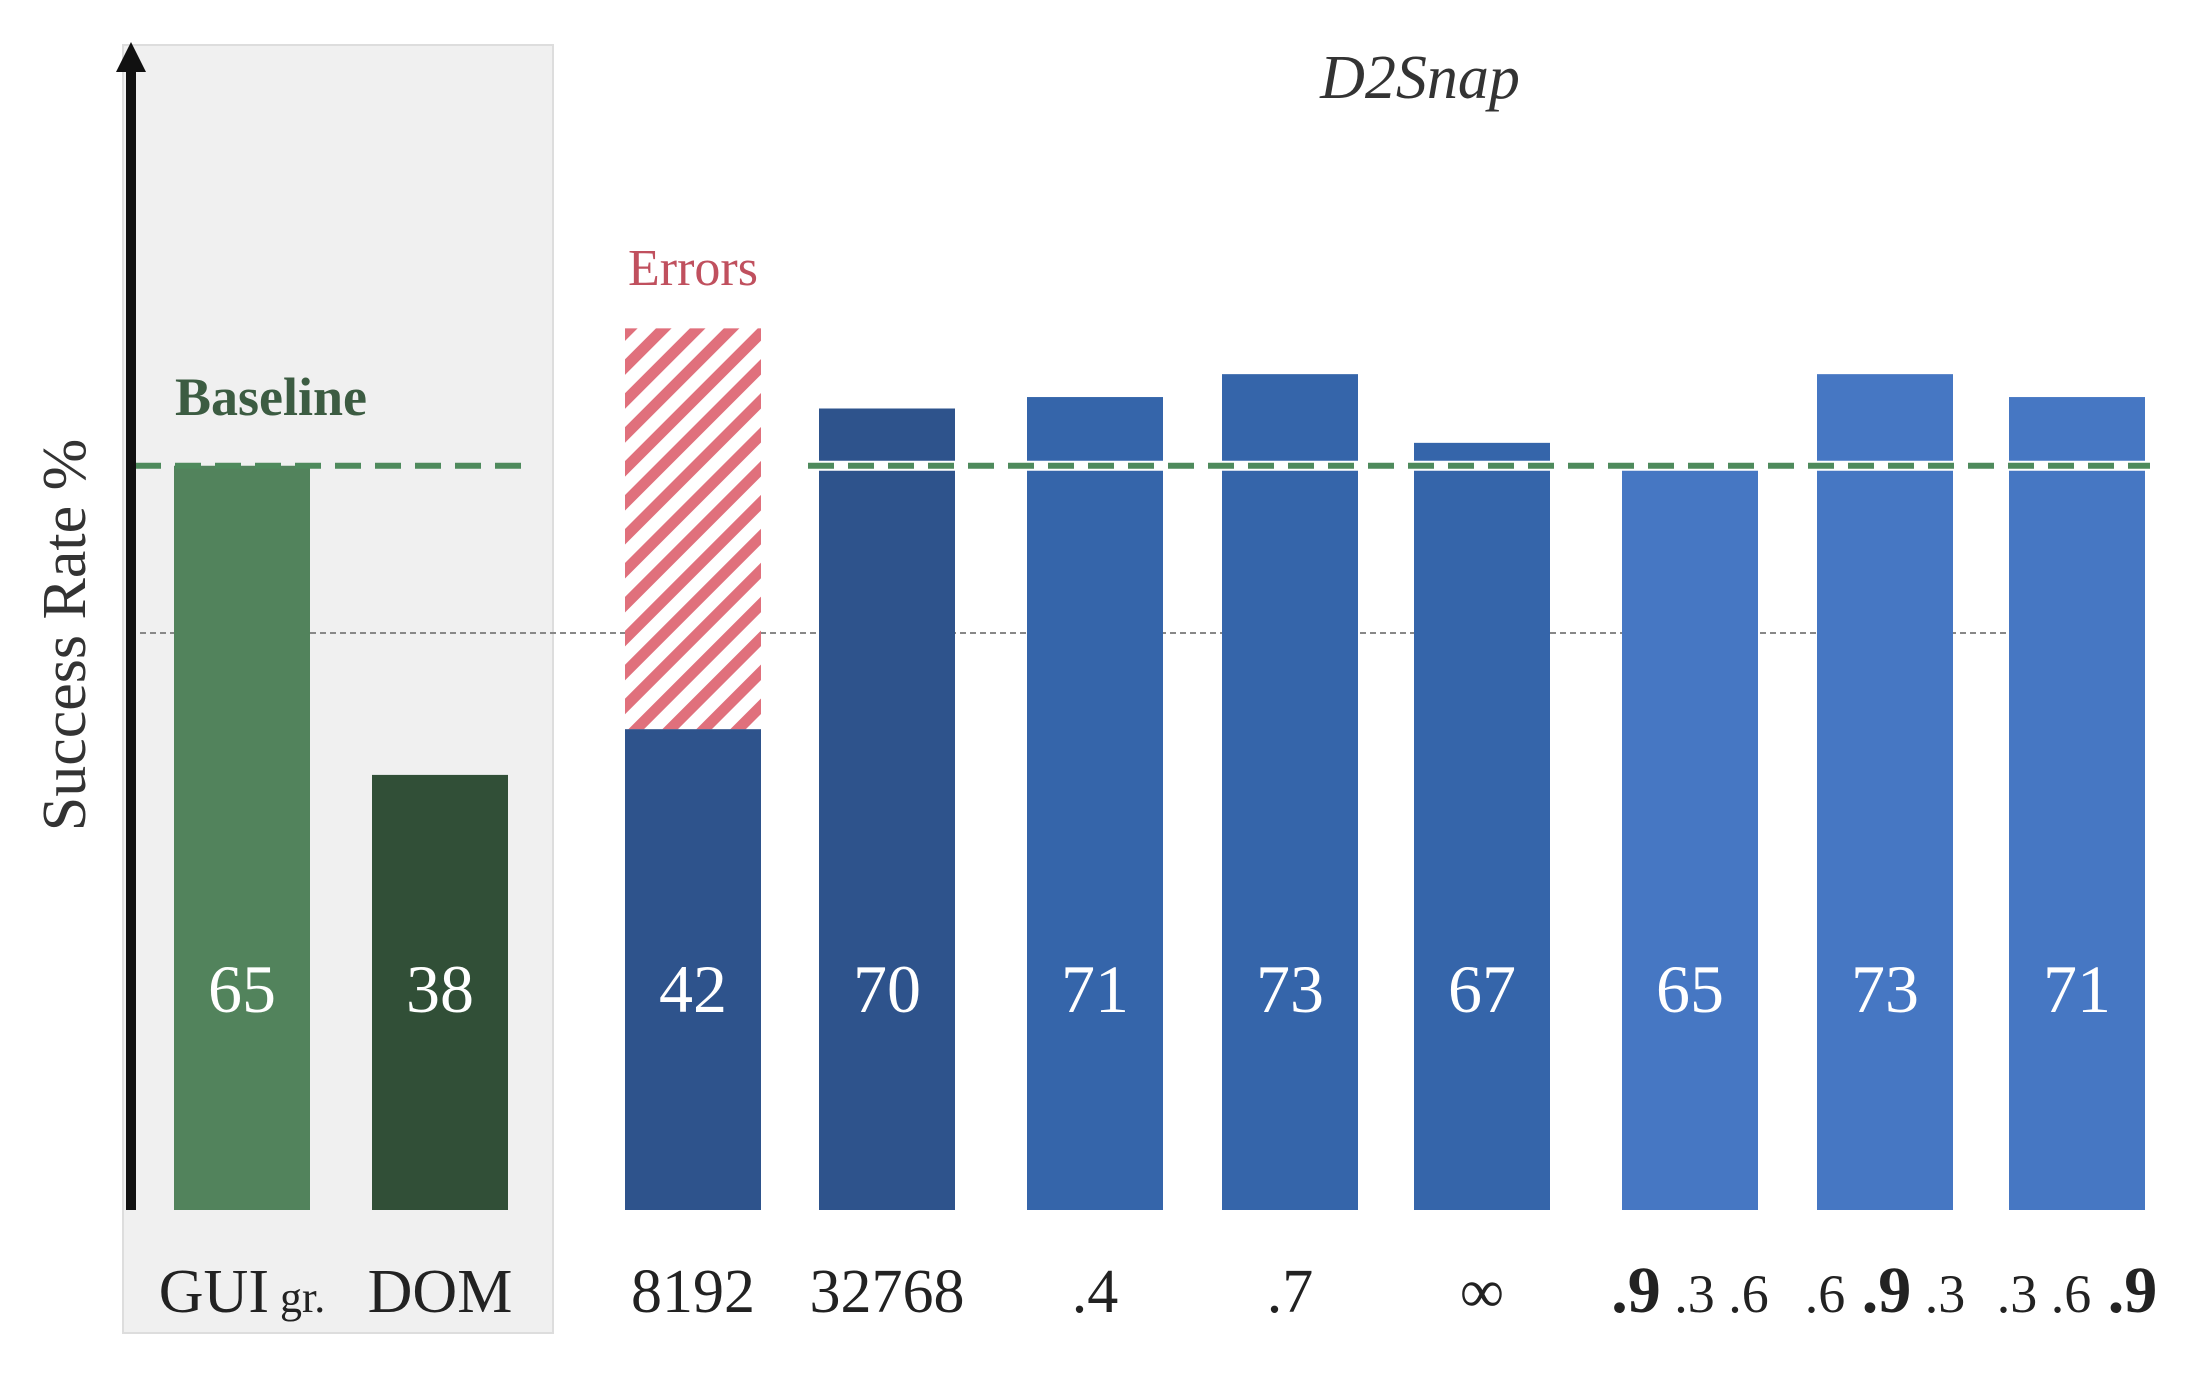  I want to click on x-tick-label-9: .3 .6 .9, so click(2077, 1290).